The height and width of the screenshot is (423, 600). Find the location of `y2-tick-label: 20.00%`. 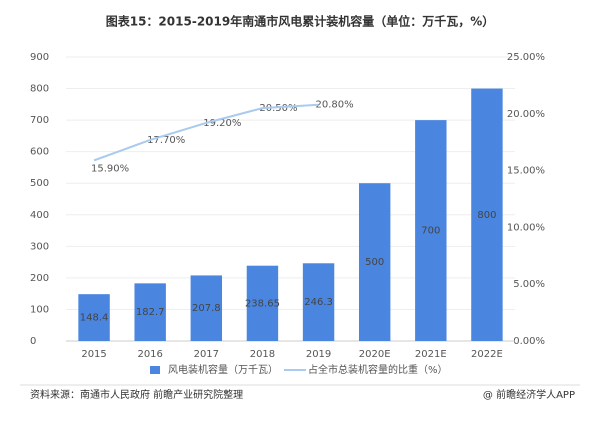

y2-tick-label: 20.00% is located at coordinates (526, 114).